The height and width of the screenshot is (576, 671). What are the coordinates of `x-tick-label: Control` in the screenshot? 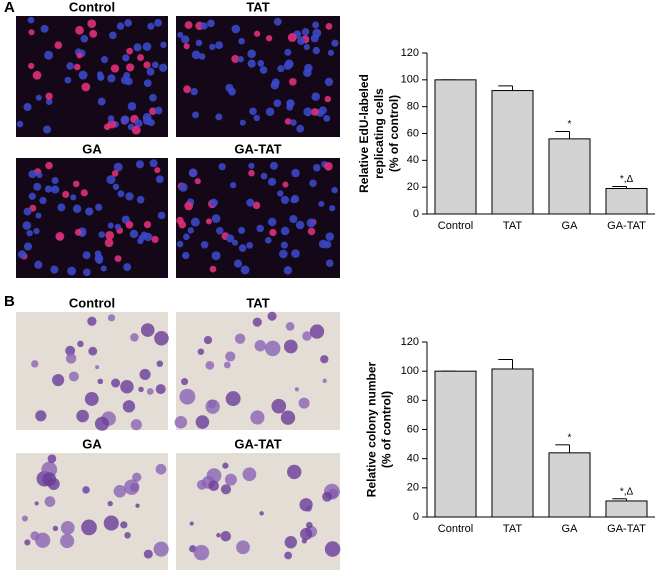 It's located at (455, 226).